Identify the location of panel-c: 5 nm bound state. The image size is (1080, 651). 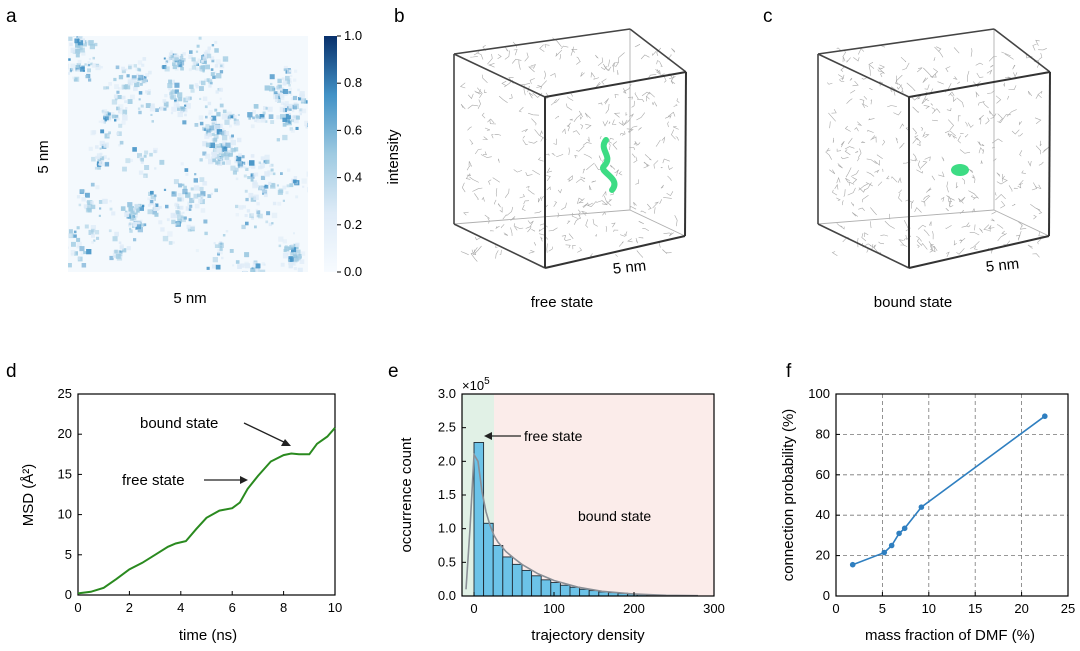
(934, 169).